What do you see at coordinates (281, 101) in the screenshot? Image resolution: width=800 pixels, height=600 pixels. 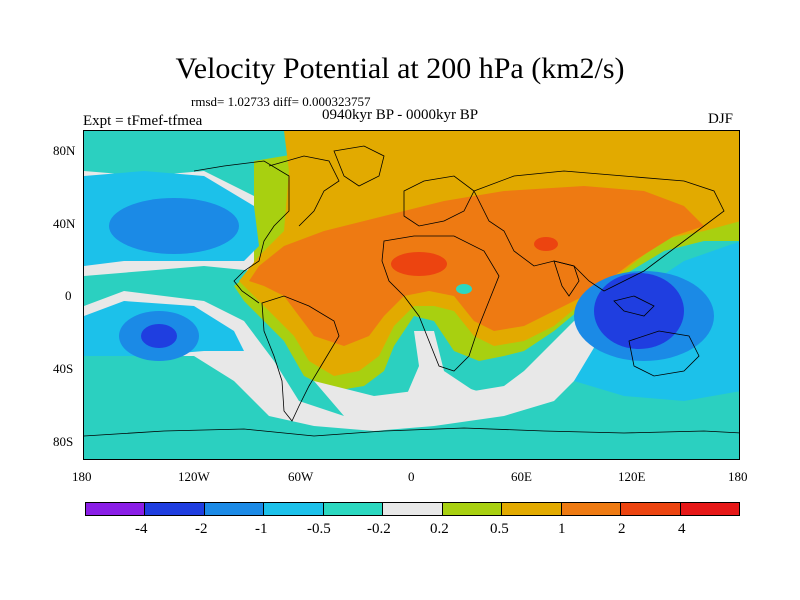 I see `stats-text: rmsd= 1.02733 diff= 0.000323757` at bounding box center [281, 101].